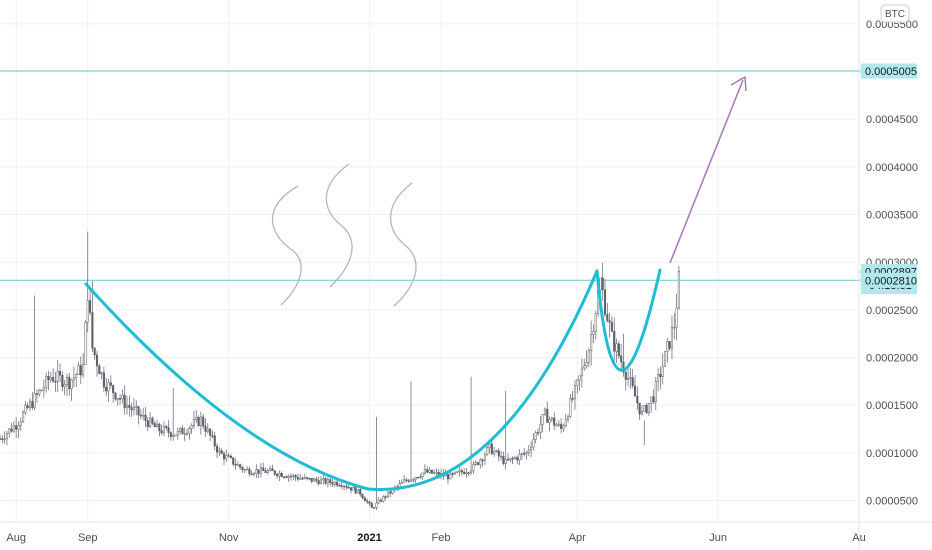  What do you see at coordinates (861, 71) in the screenshot?
I see `level-tag-upper-pointer` at bounding box center [861, 71].